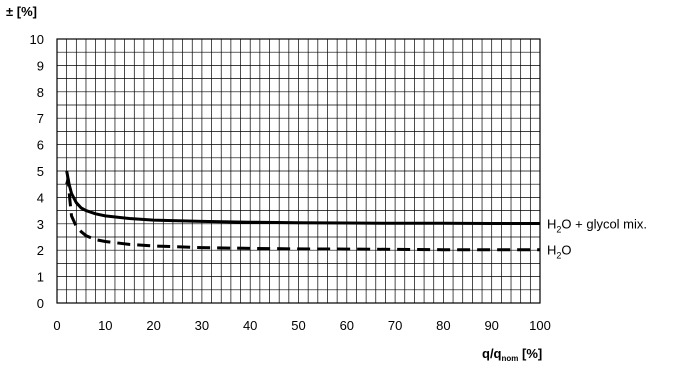 The image size is (675, 367). What do you see at coordinates (105, 325) in the screenshot?
I see `x-tick-label: 10` at bounding box center [105, 325].